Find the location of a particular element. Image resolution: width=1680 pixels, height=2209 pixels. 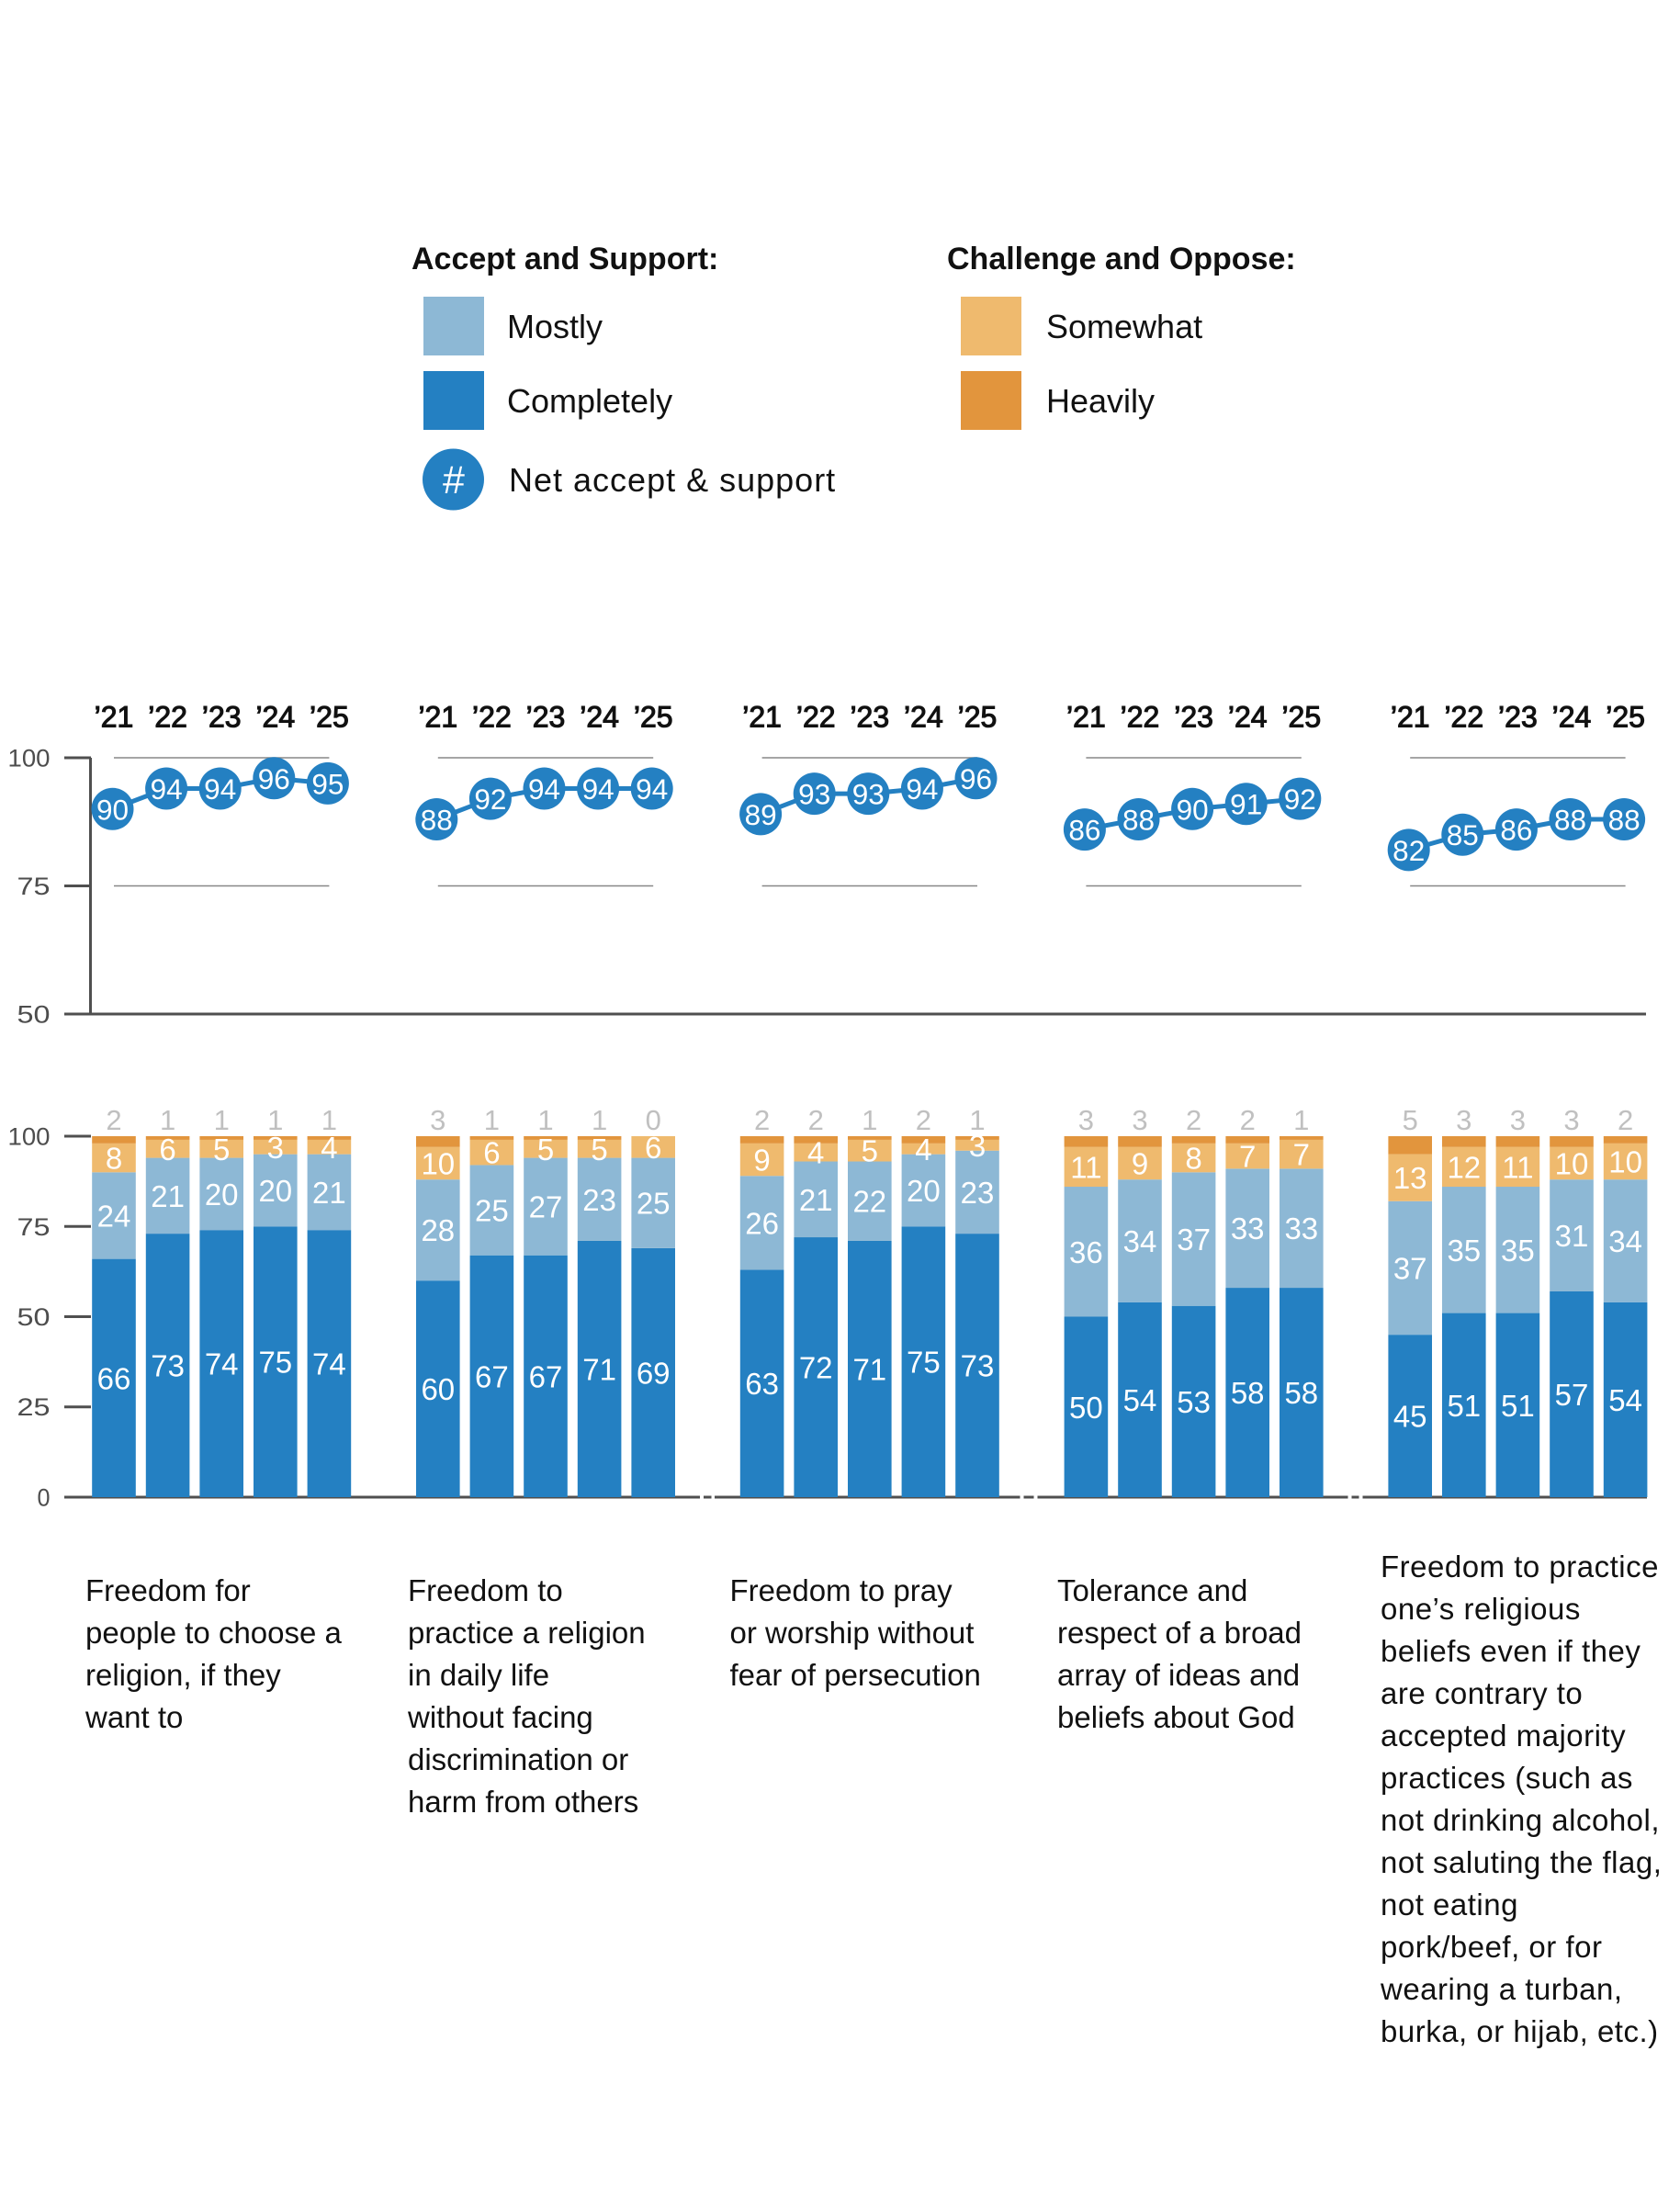

svg-text: 10 is located at coordinates (1625, 1162).